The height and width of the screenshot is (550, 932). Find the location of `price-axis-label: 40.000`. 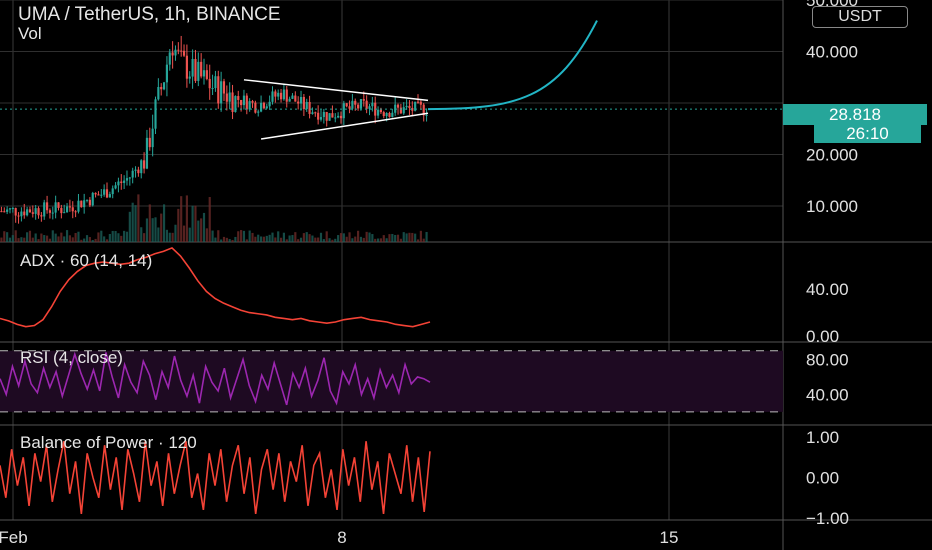

price-axis-label: 40.000 is located at coordinates (832, 51).